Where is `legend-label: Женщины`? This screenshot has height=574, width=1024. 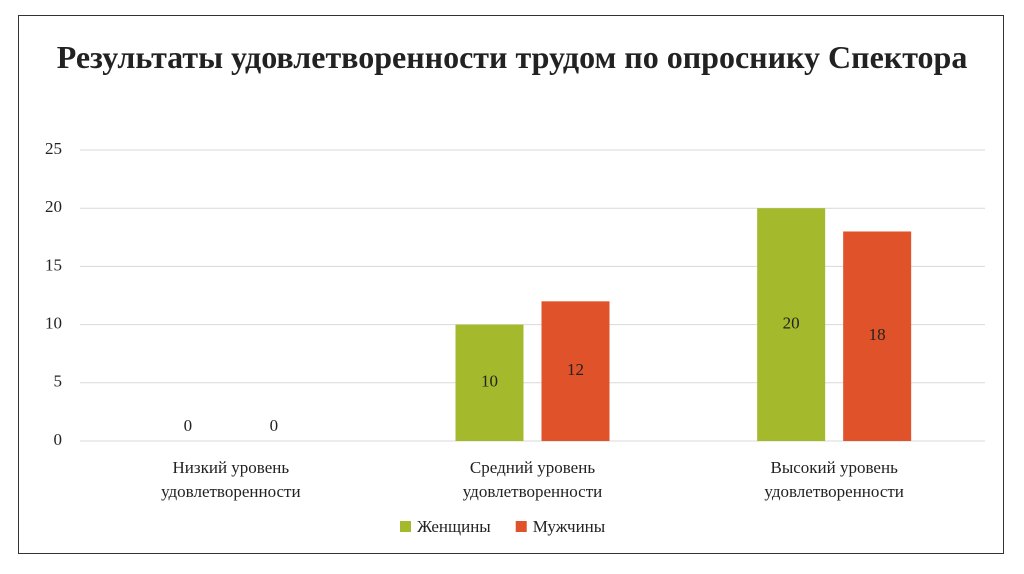 legend-label: Женщины is located at coordinates (454, 526).